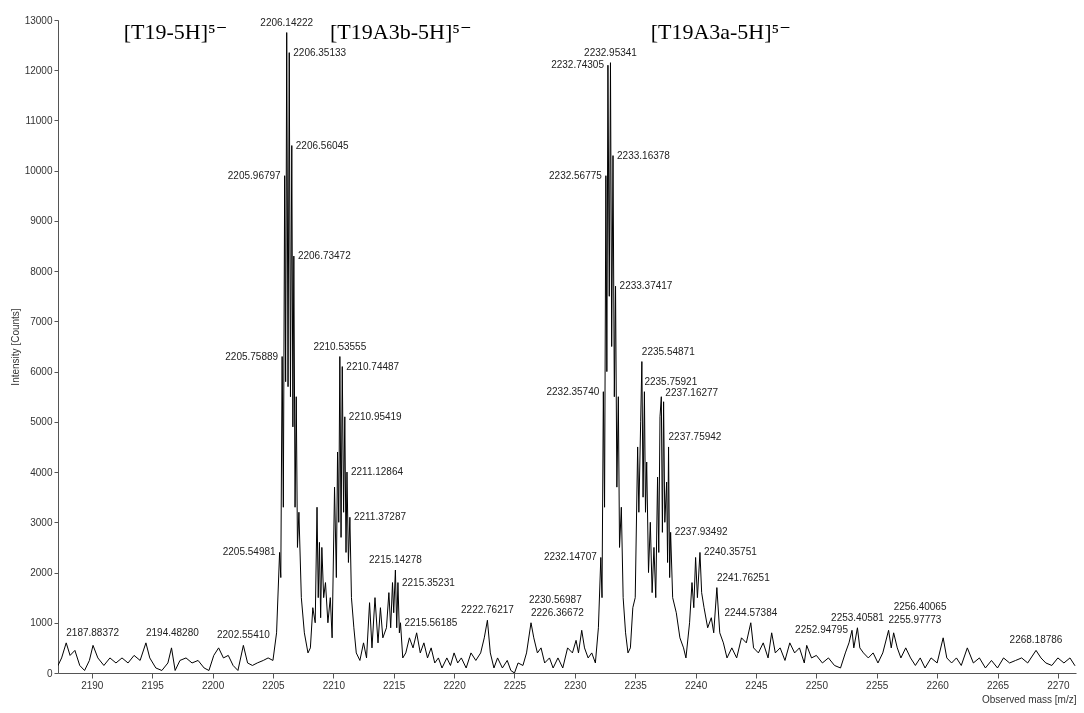 The width and height of the screenshot is (1084, 713). I want to click on annotation: 2205.96797, so click(254, 175).